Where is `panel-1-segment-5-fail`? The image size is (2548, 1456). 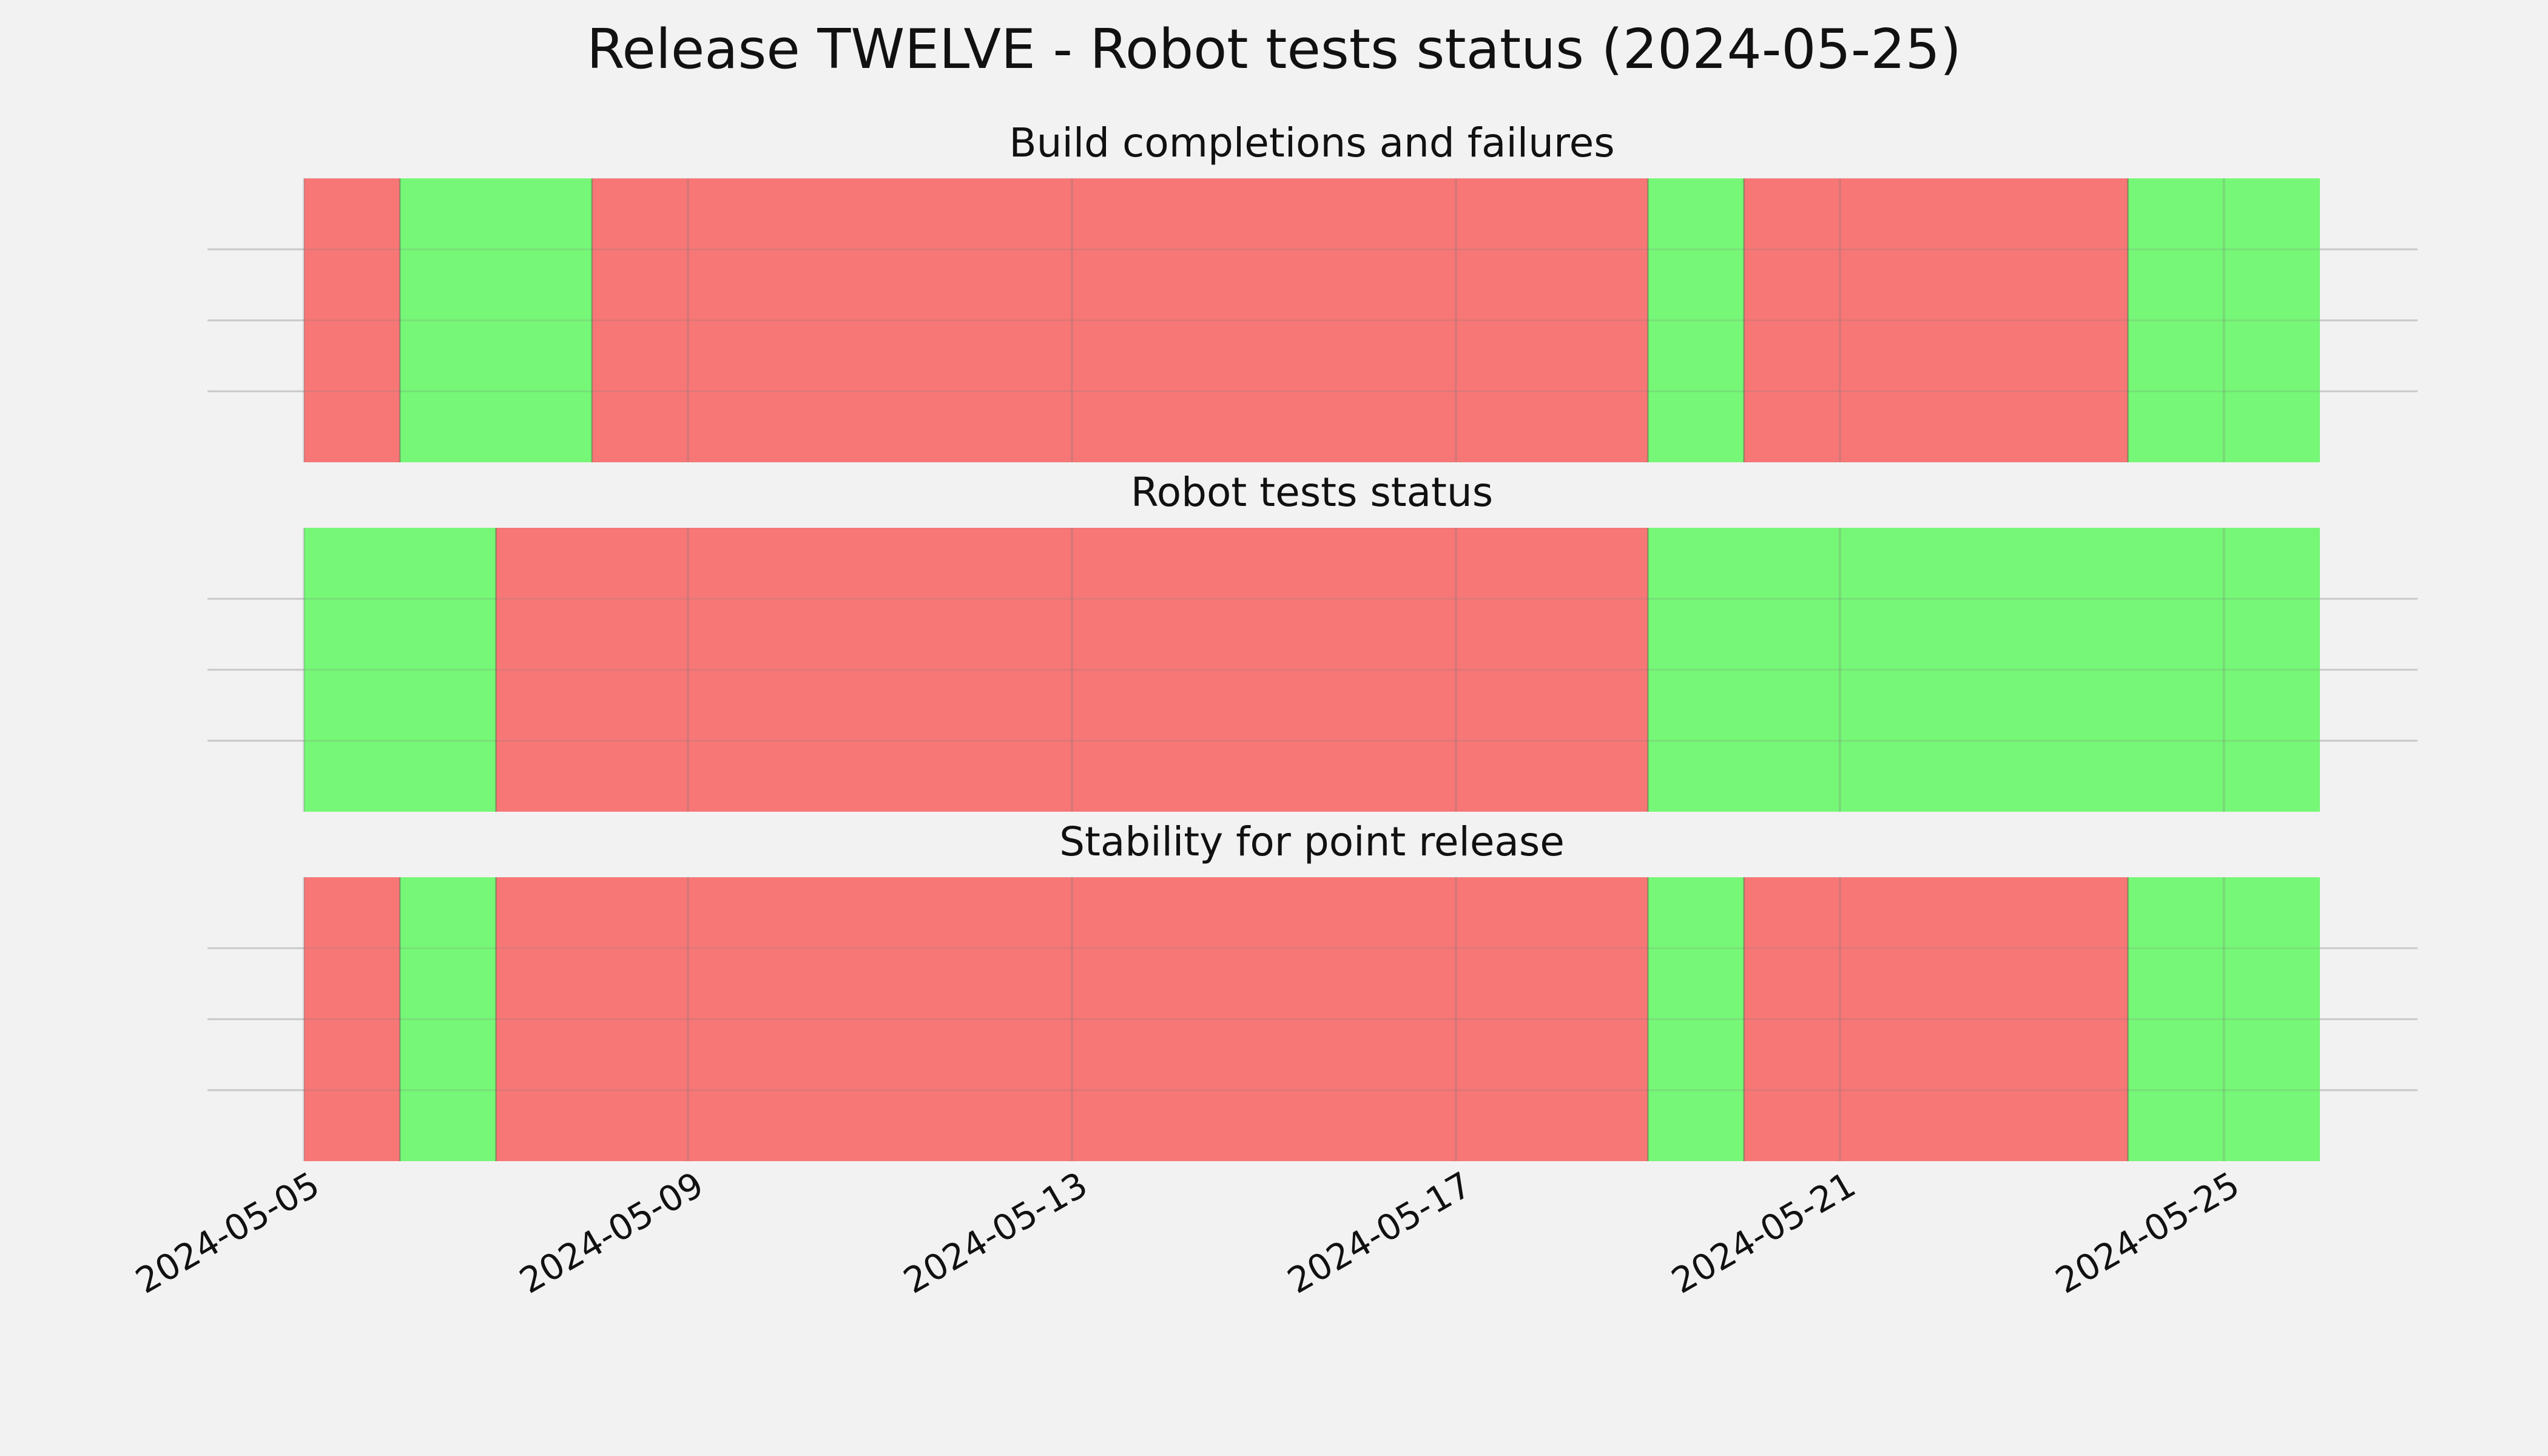 panel-1-segment-5-fail is located at coordinates (1936, 320).